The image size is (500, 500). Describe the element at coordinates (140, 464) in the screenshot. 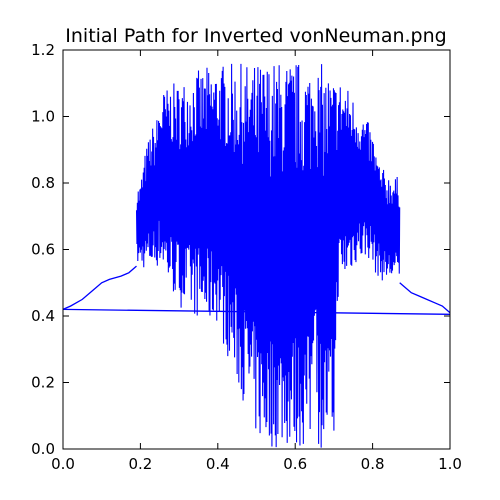

I see `x-tick-label: 0.2` at that location.